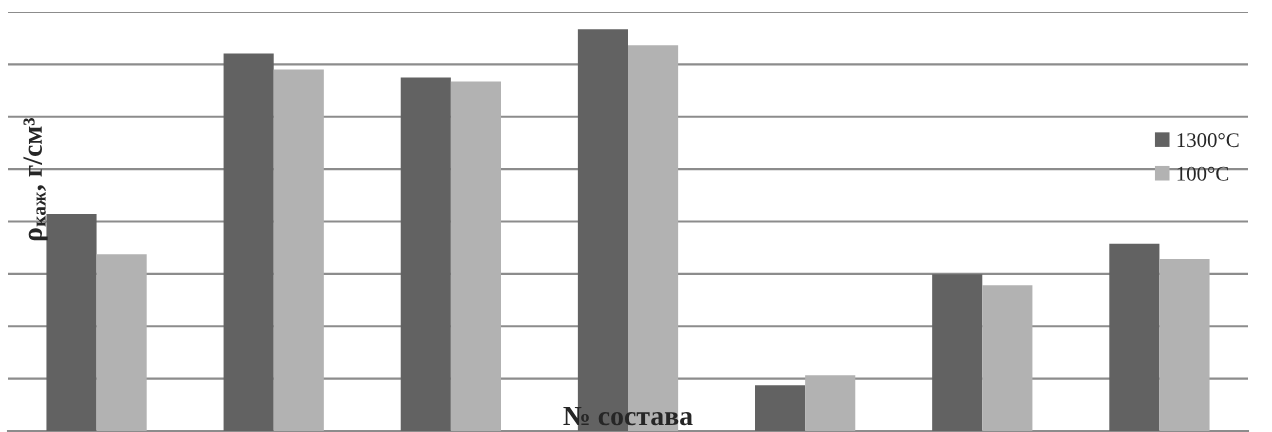 The image size is (1272, 432). Describe the element at coordinates (1203, 173) in the screenshot. I see `legend-label: 100°C` at that location.